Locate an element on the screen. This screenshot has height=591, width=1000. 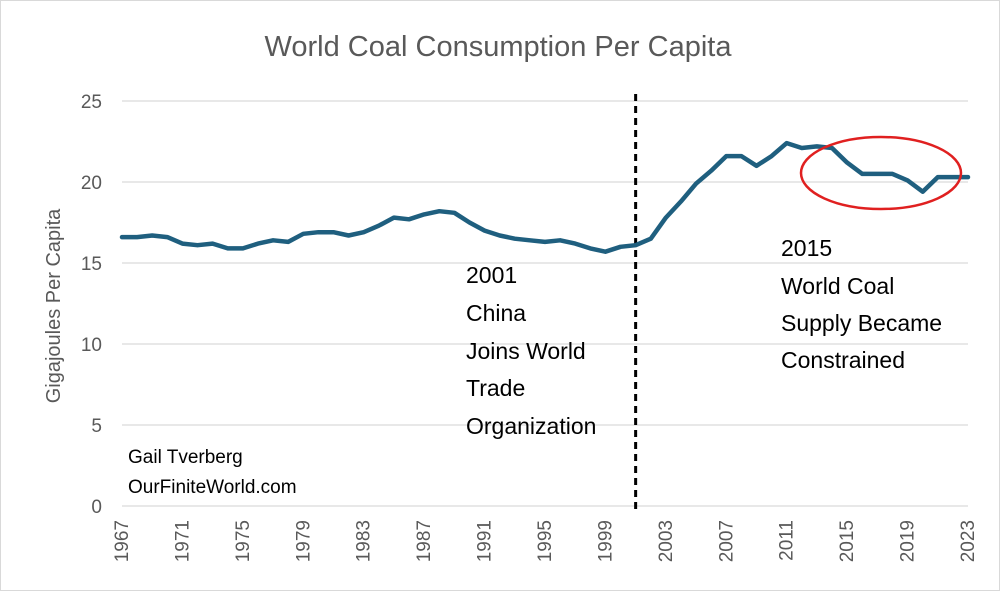
x-tick-label: 2019 is located at coordinates (908, 541).